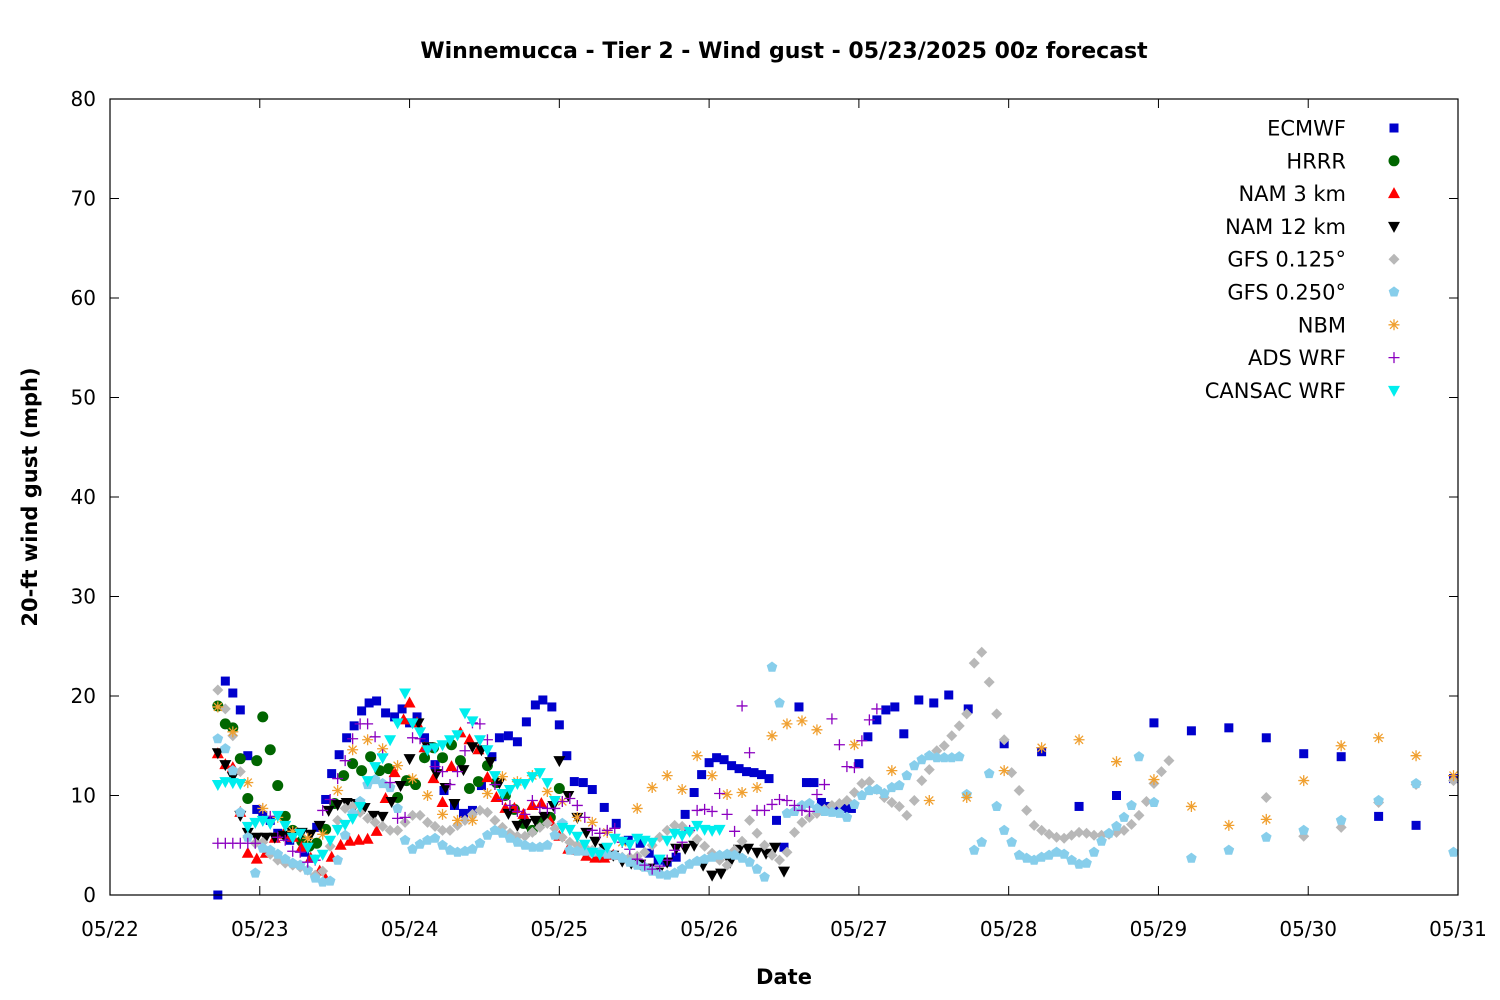  I want to click on y-tick-label: 0, so click(89, 895).